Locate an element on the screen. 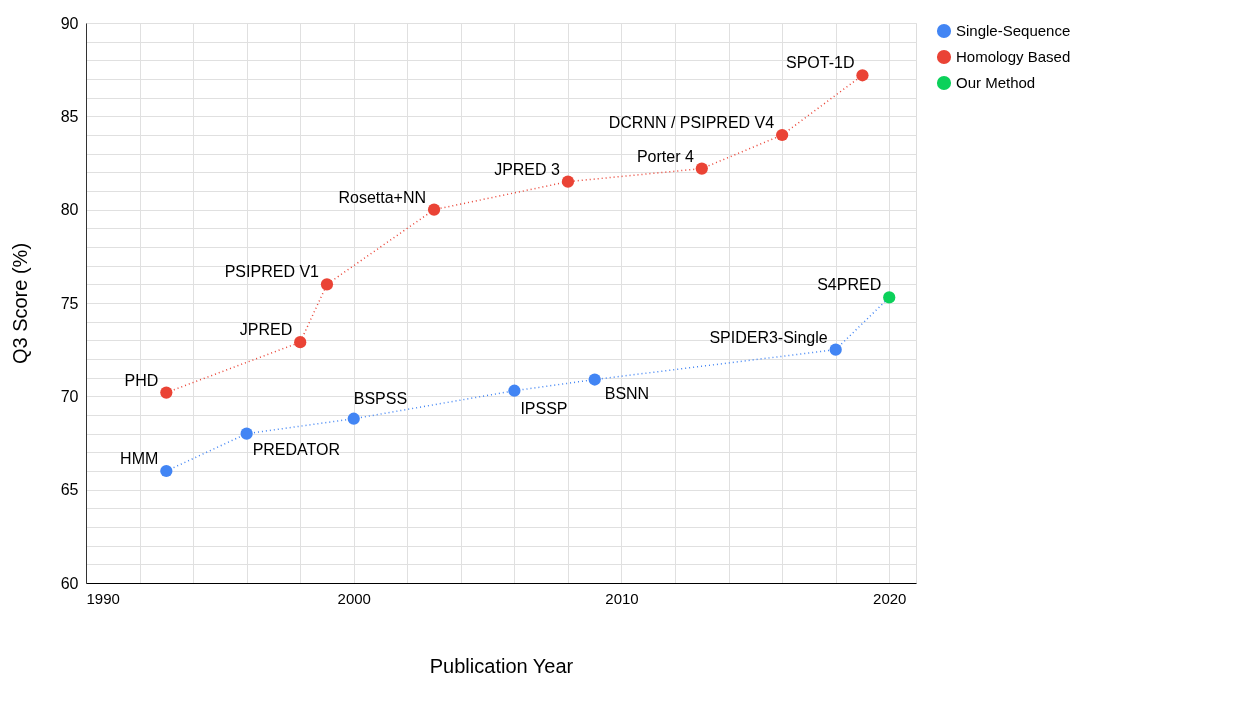 The height and width of the screenshot is (723, 1249). legend-label: Single-Sequence is located at coordinates (1013, 30).